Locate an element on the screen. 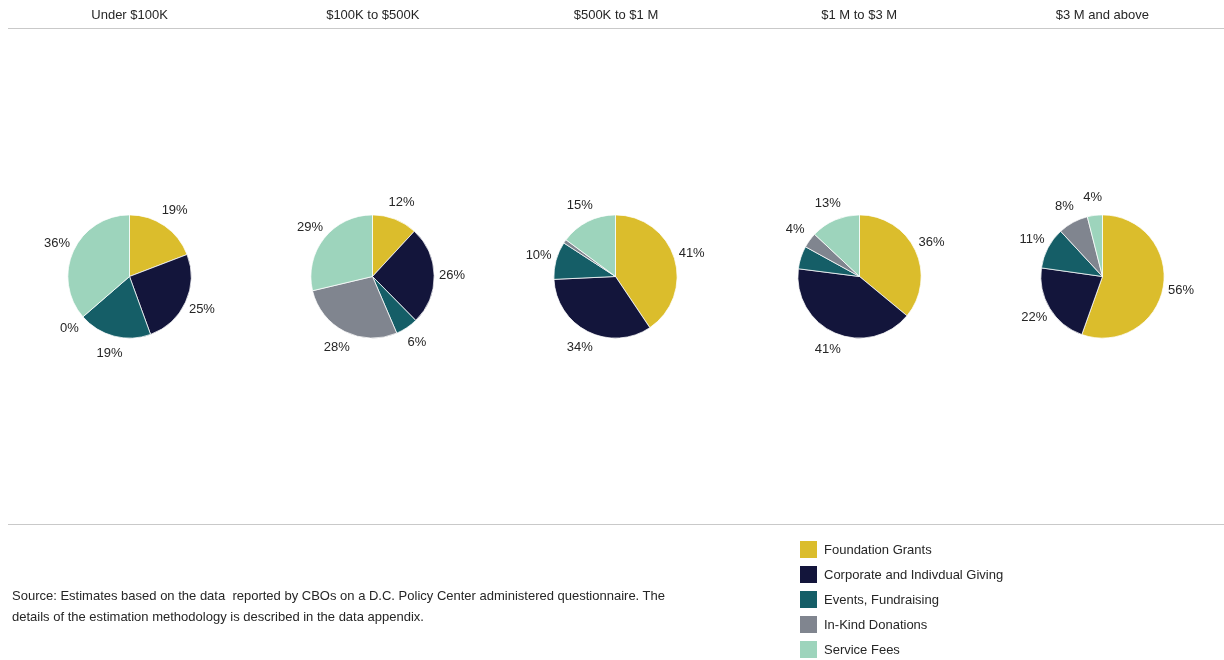 The image size is (1224, 660). legend-label: Foundation Grants is located at coordinates (878, 549).